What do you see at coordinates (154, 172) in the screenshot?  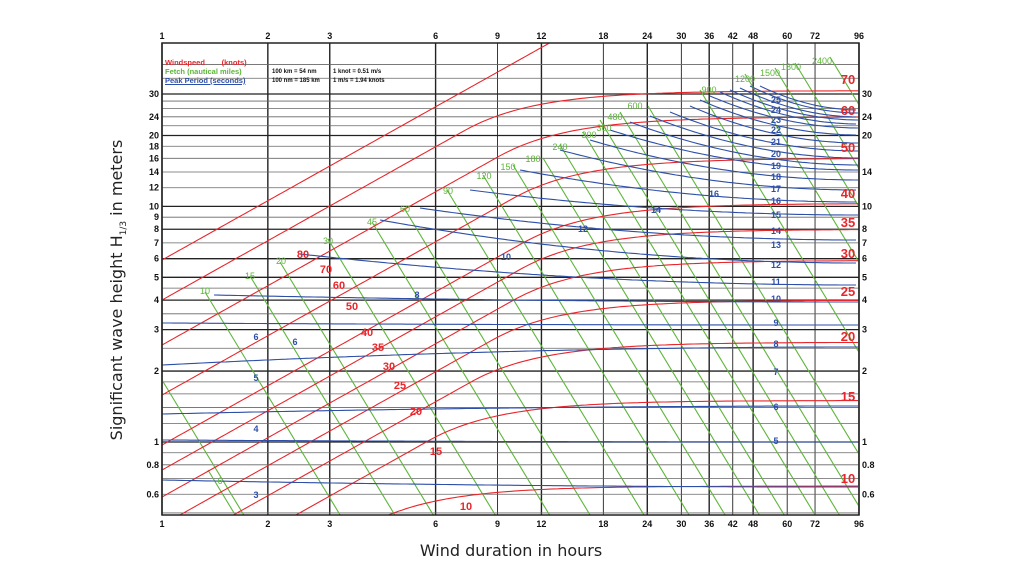 I see `y-tick-left: 14` at bounding box center [154, 172].